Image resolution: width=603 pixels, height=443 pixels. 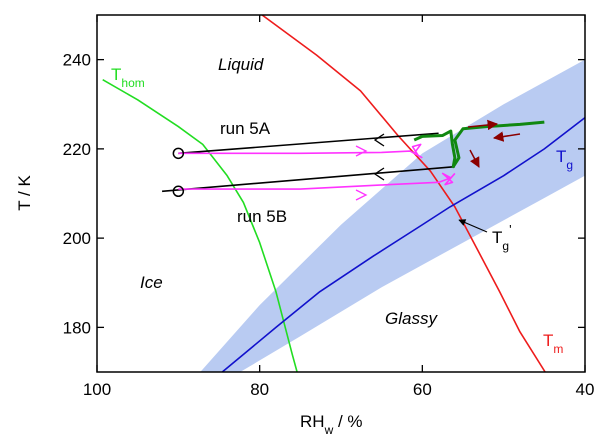 What do you see at coordinates (24, 193) in the screenshot?
I see `y-axis-label: T / K` at bounding box center [24, 193].